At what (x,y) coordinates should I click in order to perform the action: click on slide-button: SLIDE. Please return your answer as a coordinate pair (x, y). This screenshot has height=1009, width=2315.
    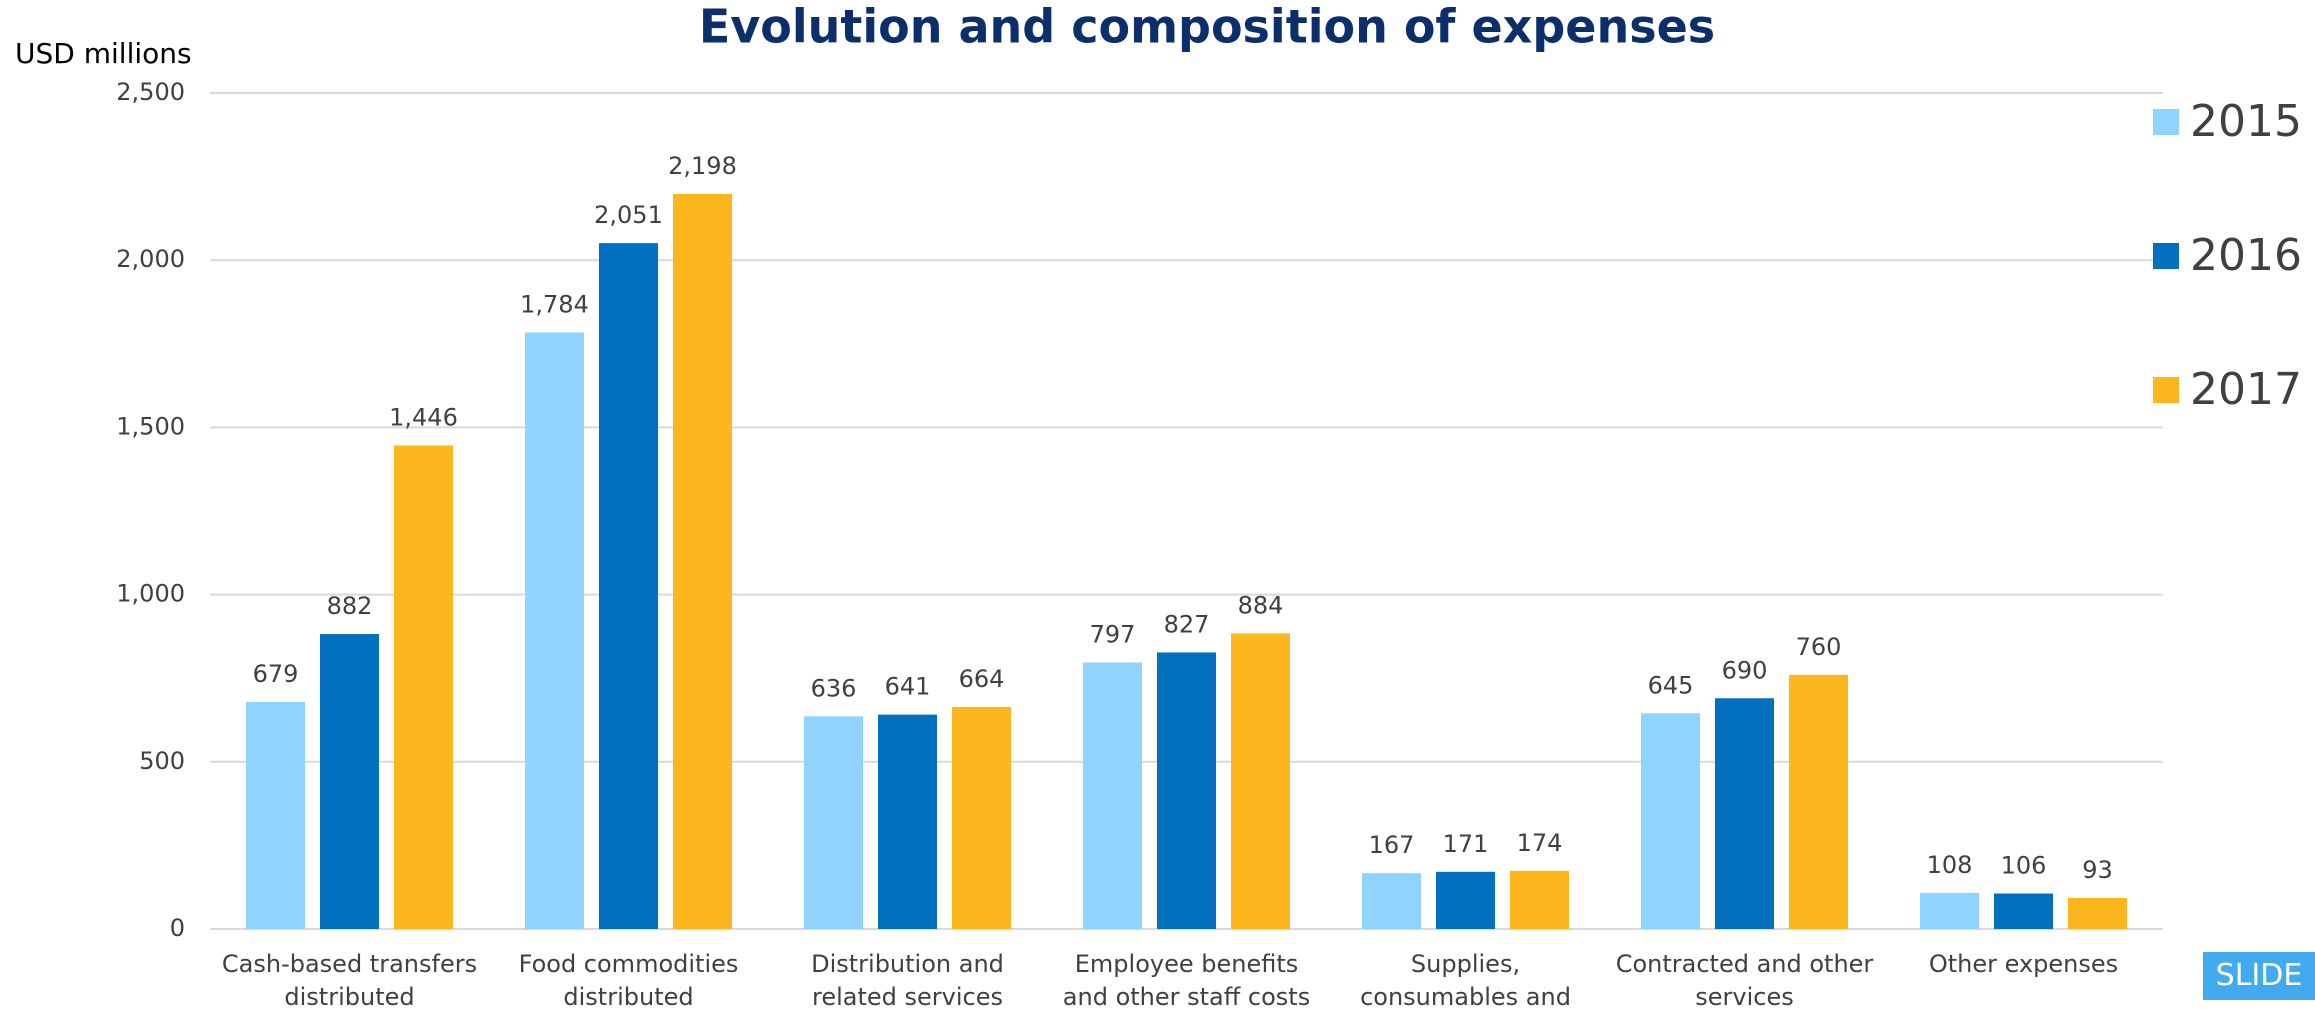
    Looking at the image, I should click on (2259, 976).